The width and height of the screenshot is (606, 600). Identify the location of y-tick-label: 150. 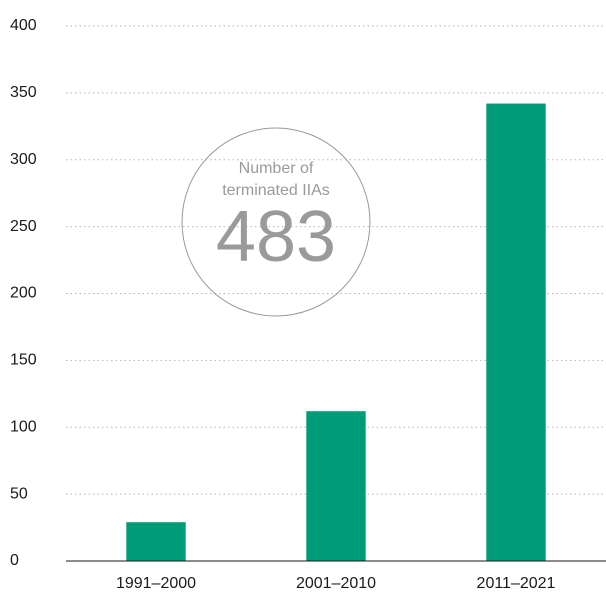
(23, 360).